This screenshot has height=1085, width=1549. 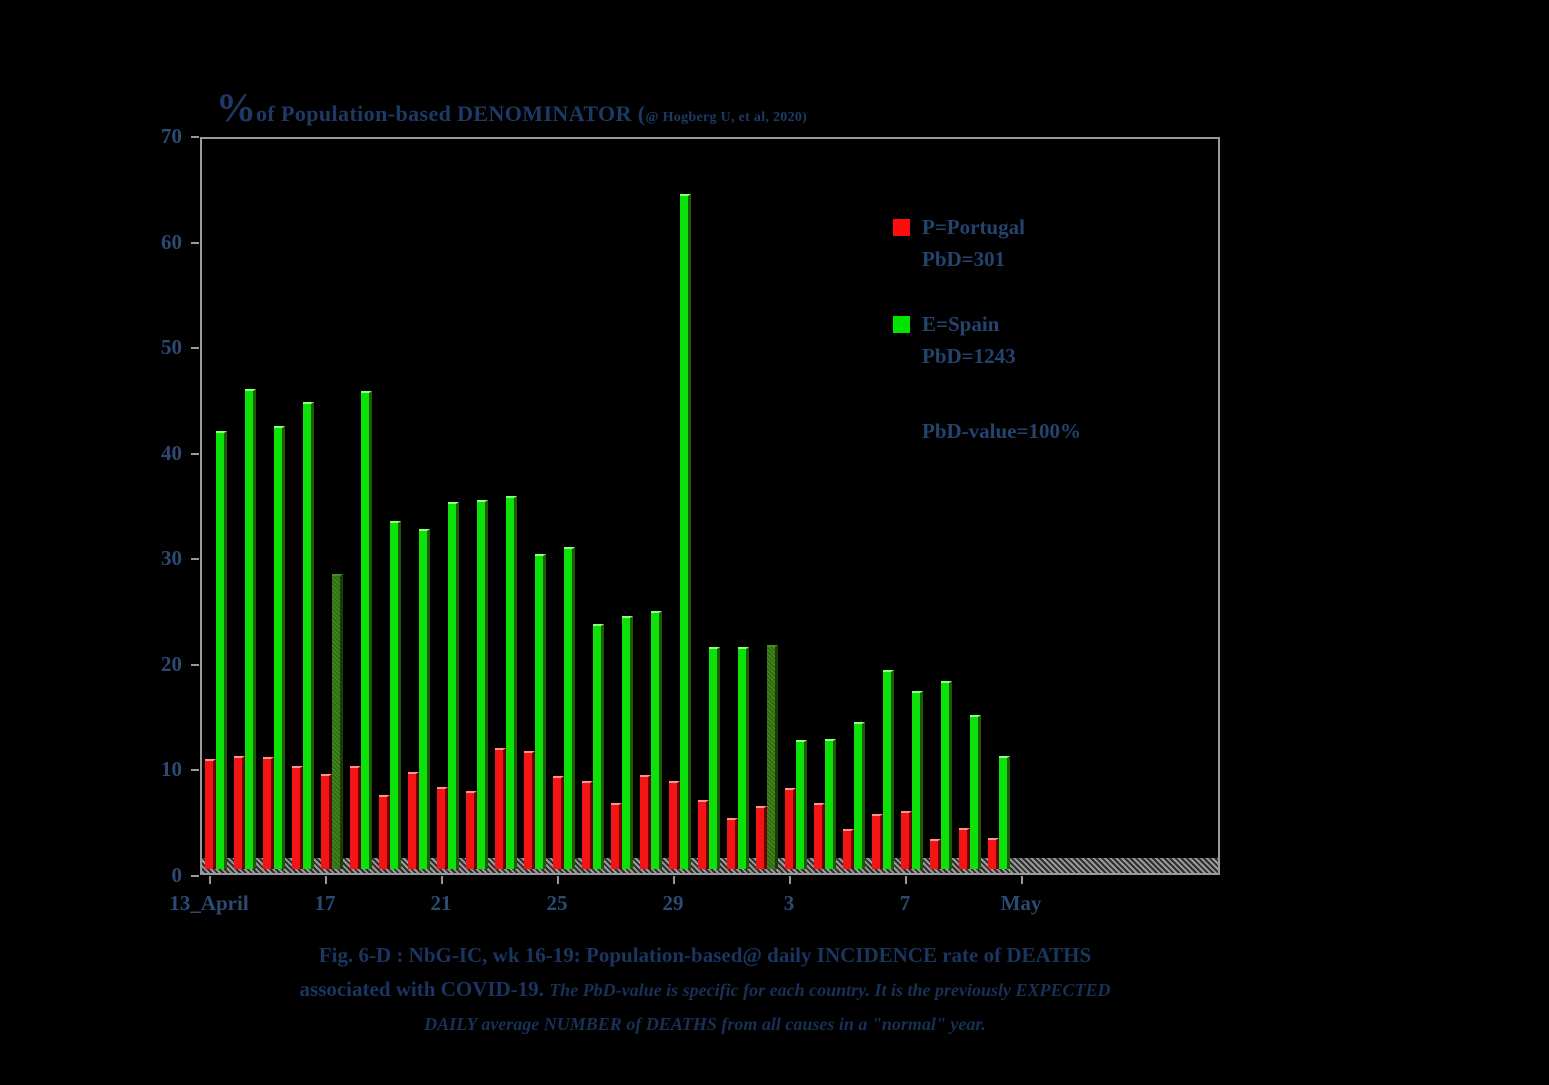 I want to click on y-tick-label: 20, so click(x=171, y=663).